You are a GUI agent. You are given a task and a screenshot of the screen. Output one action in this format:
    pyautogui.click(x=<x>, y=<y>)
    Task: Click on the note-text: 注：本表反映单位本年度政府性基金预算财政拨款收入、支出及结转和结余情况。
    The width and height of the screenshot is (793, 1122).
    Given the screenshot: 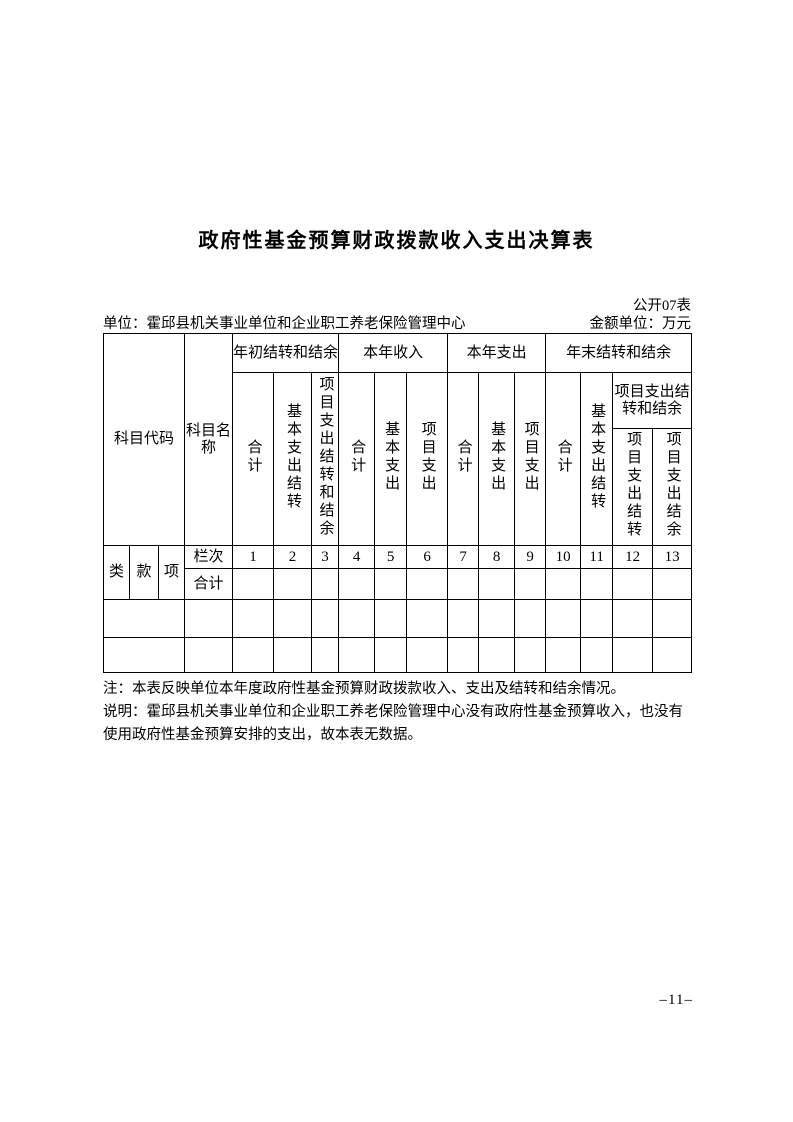 What is the action you would take?
    pyautogui.click(x=364, y=689)
    